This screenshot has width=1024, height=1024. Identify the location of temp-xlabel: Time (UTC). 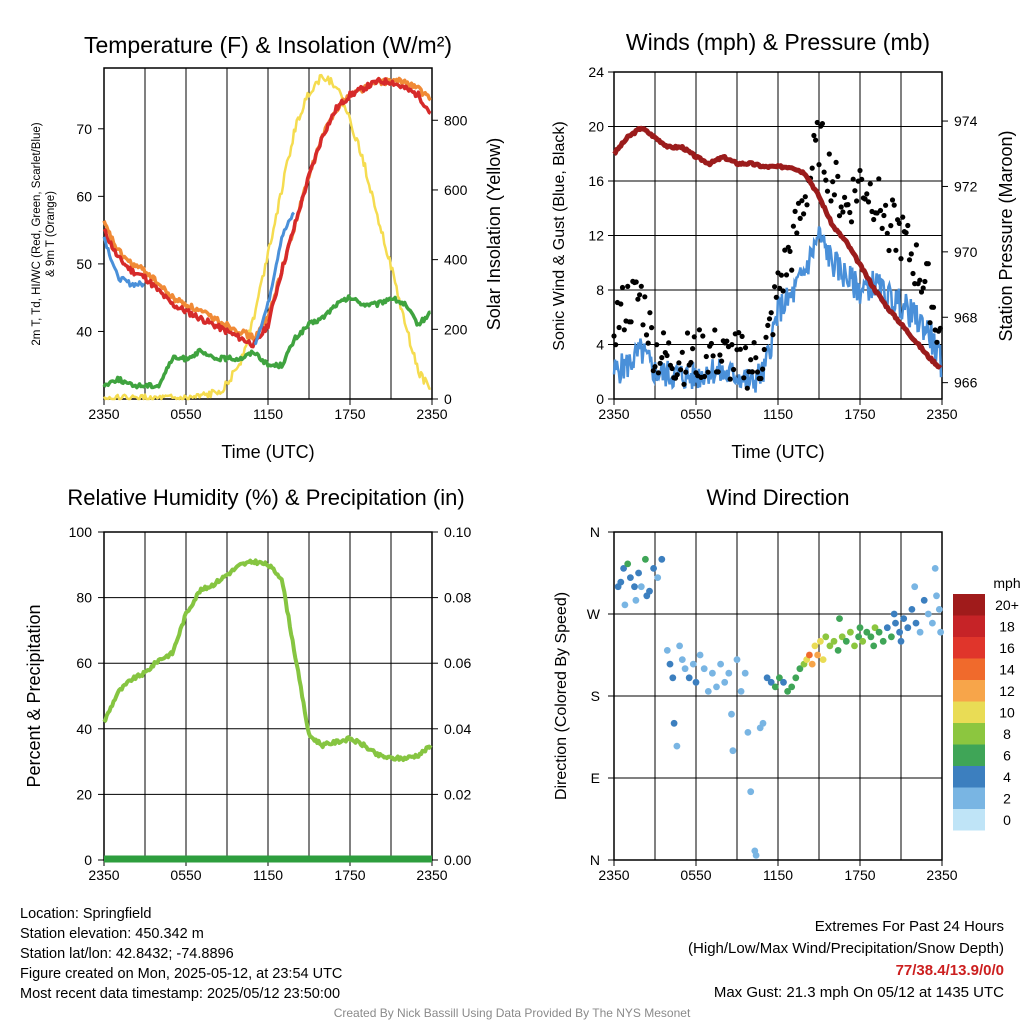
(267, 452).